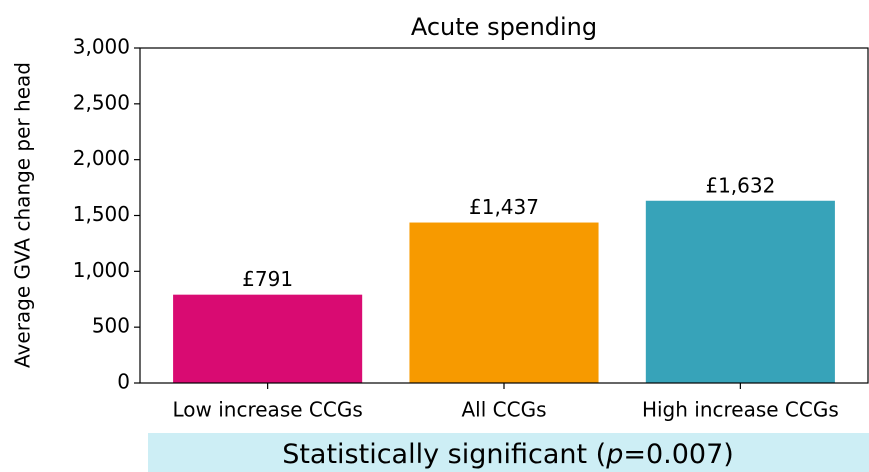 Image resolution: width=869 pixels, height=472 pixels. I want to click on x-tick-label: High increase CCGs, so click(740, 410).